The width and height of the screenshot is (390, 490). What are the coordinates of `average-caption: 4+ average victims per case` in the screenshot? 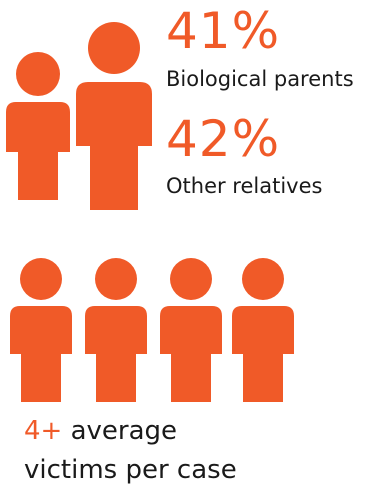 It's located at (130, 451).